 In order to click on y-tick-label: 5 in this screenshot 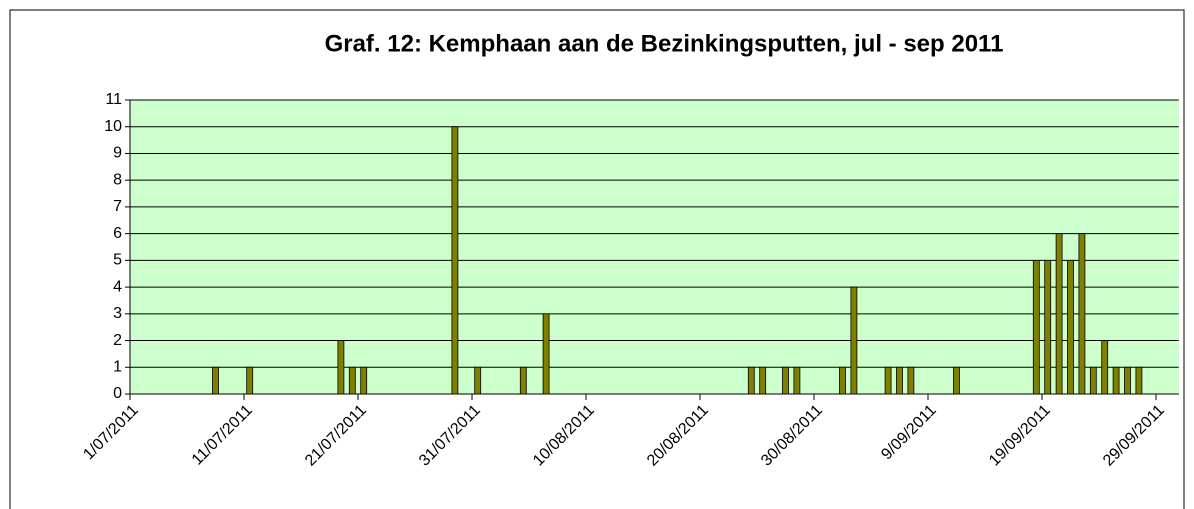, I will do `click(117, 260)`.